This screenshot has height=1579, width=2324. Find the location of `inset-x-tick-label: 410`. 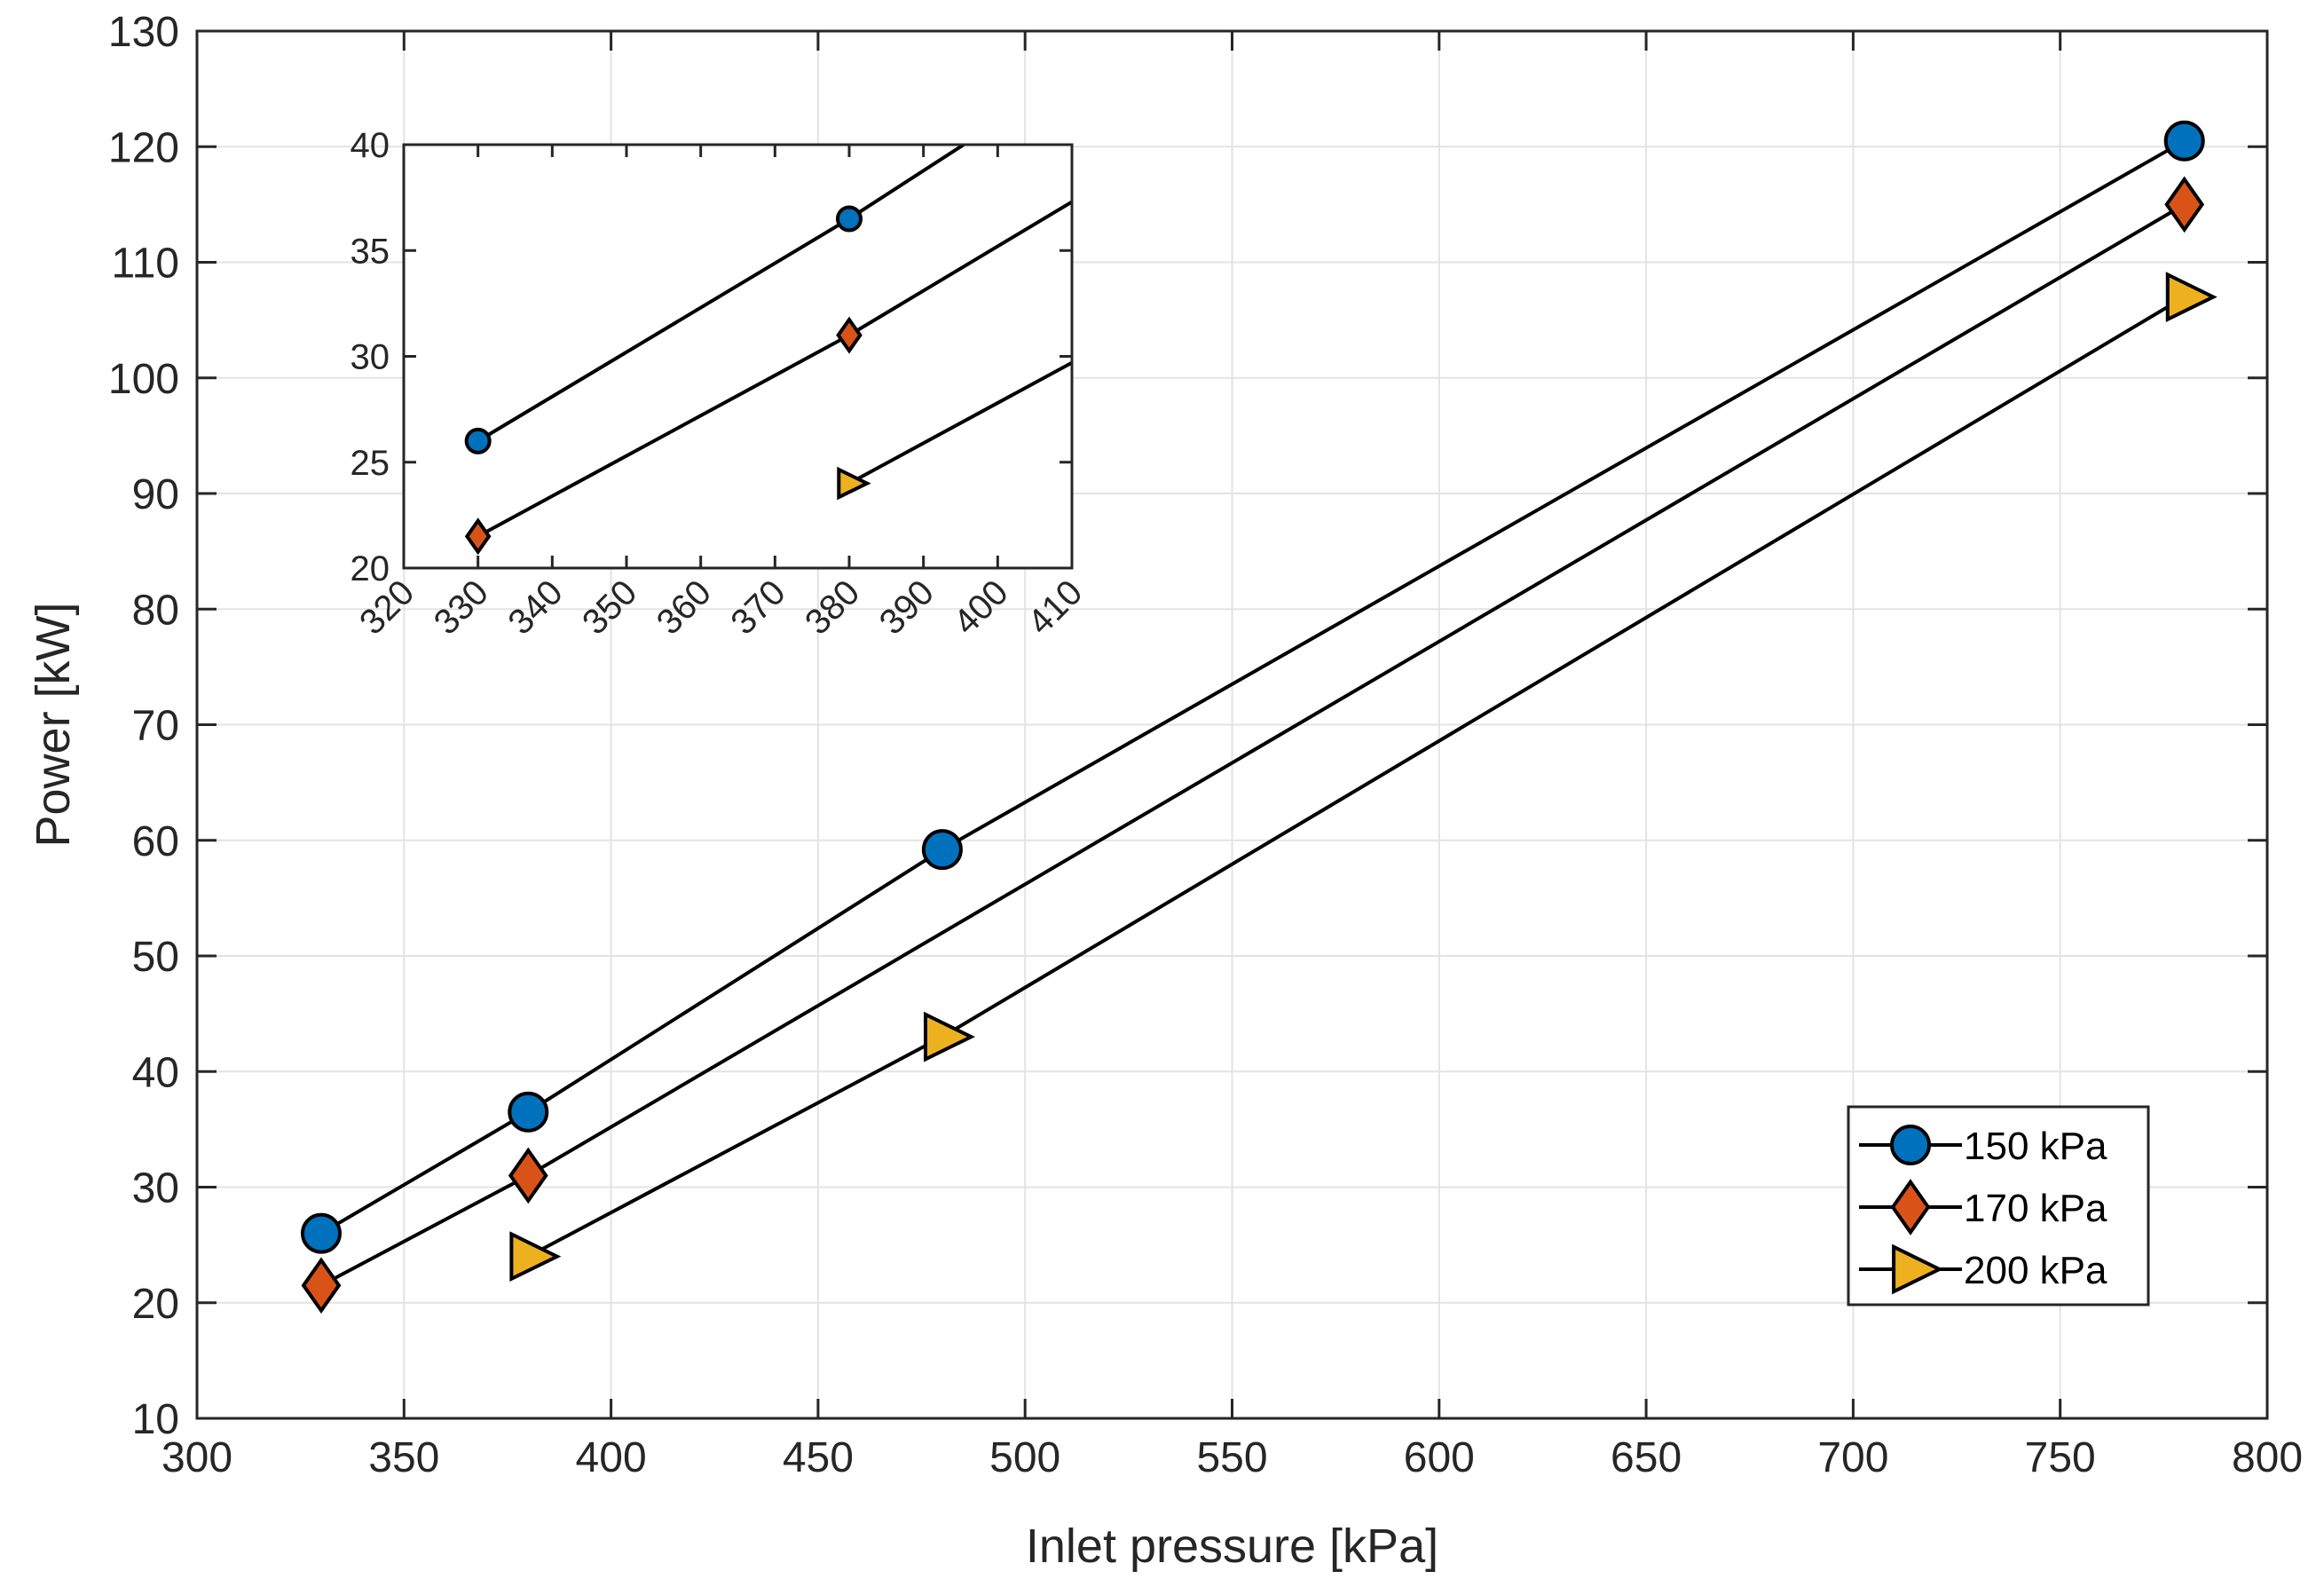

inset-x-tick-label: 410 is located at coordinates (1055, 607).